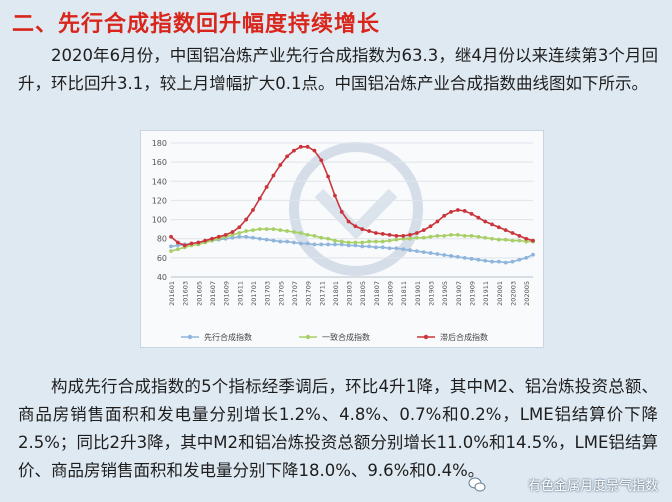  What do you see at coordinates (159, 181) in the screenshot?
I see `y-tick-label: 140` at bounding box center [159, 181].